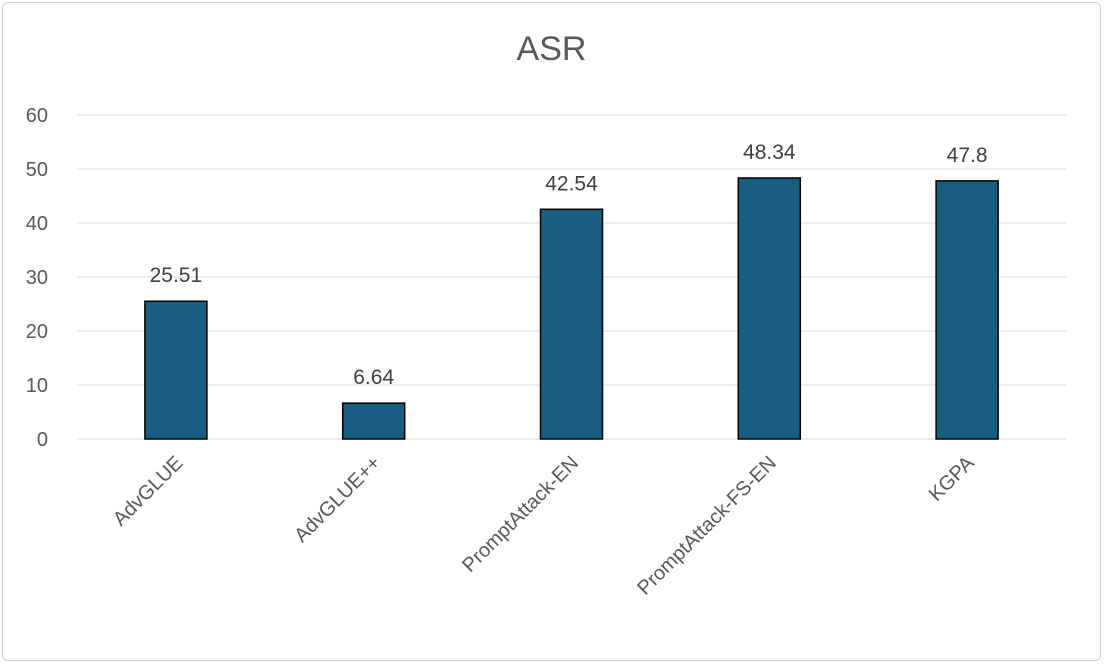 The height and width of the screenshot is (669, 1109). I want to click on y-tick-label: 10, so click(37, 386).